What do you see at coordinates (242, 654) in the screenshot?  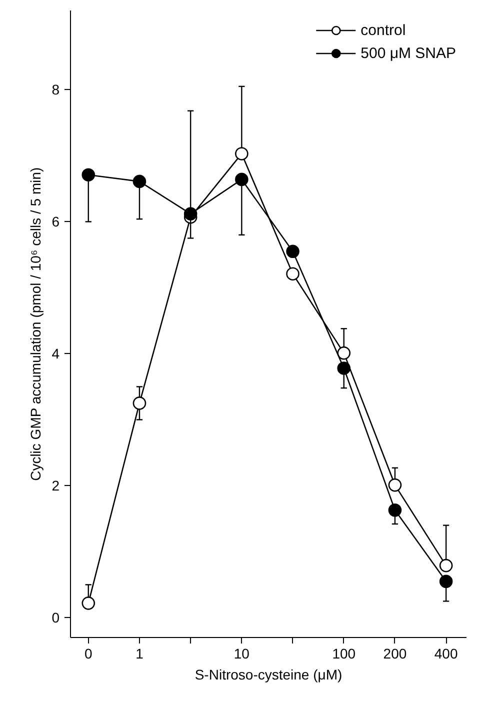 I see `x-tick-label: 10` at bounding box center [242, 654].